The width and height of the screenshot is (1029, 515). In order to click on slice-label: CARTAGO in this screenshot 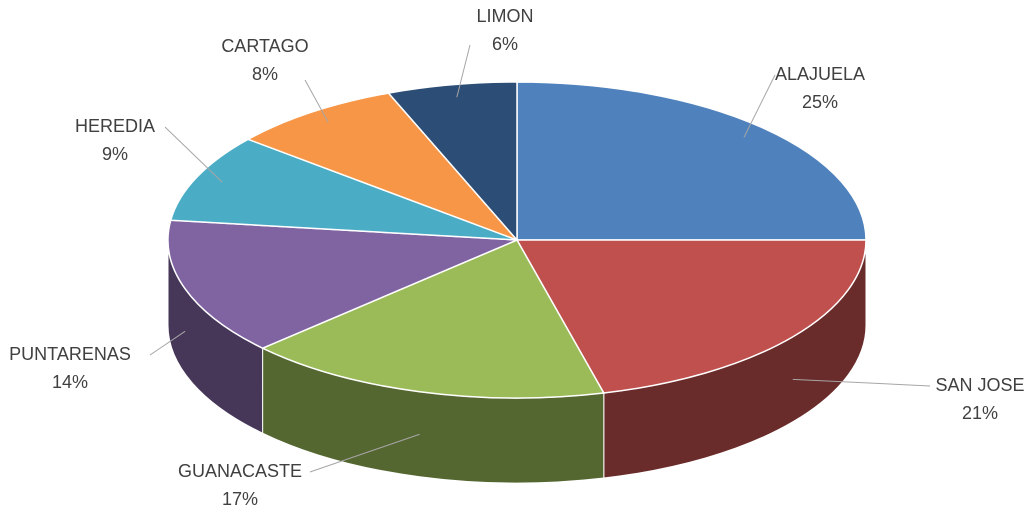, I will do `click(264, 46)`.